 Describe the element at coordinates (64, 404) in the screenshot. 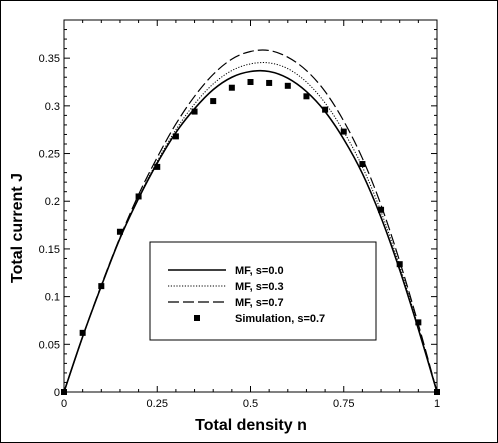

I see `x-tick-label: 0` at that location.